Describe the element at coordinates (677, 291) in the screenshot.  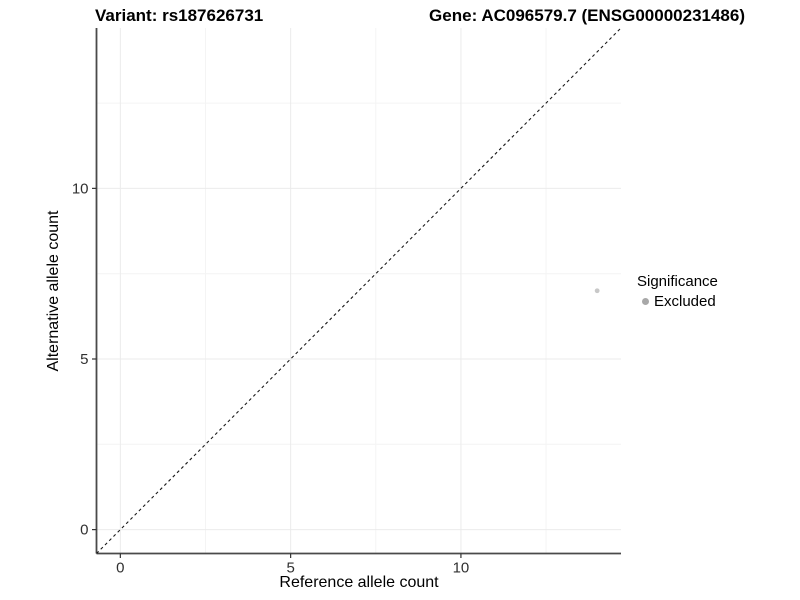
I see `legend: Significance Excluded` at that location.